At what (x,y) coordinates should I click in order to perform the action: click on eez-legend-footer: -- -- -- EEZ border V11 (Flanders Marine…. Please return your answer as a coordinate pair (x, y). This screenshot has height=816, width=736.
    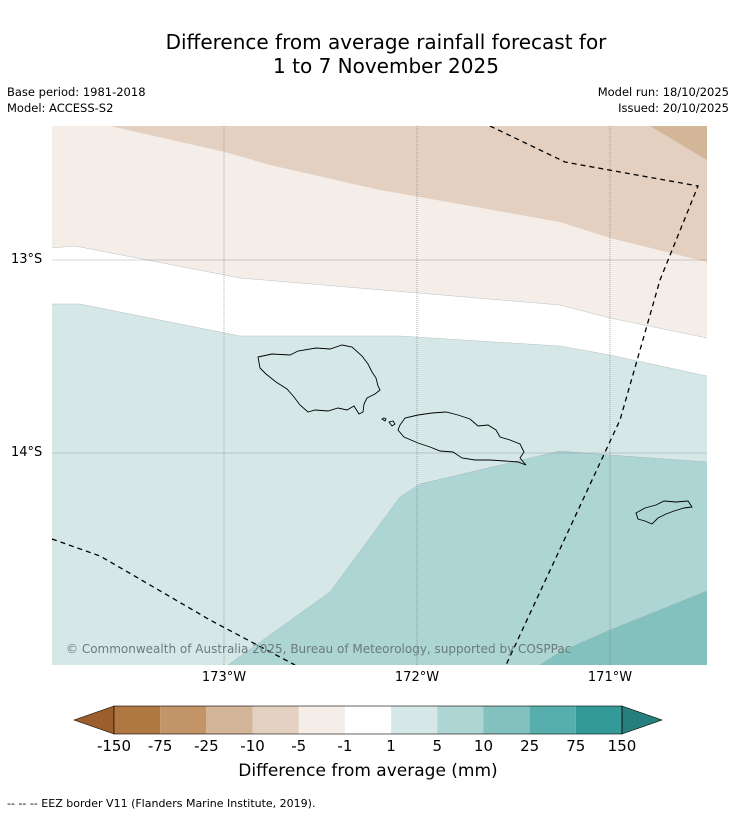
    Looking at the image, I should click on (161, 803).